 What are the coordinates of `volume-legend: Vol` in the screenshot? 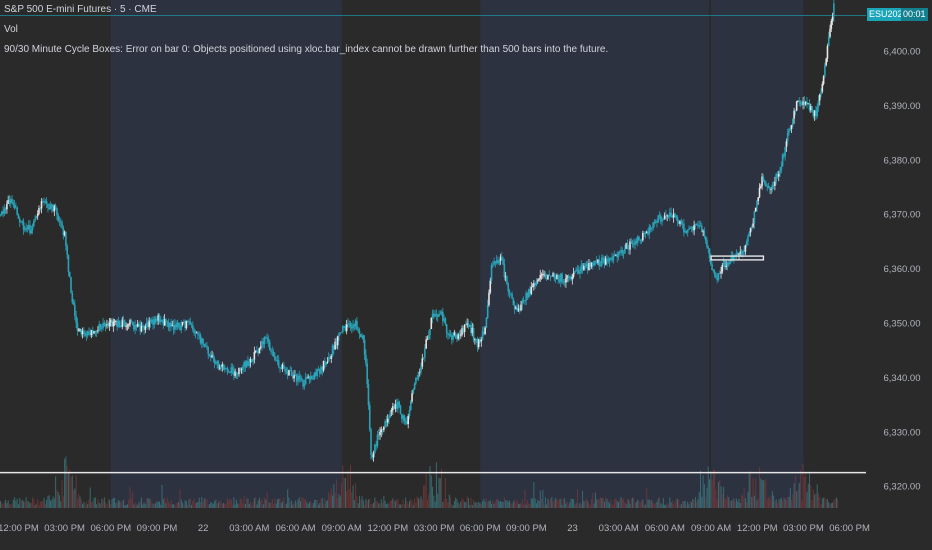 It's located at (11, 29).